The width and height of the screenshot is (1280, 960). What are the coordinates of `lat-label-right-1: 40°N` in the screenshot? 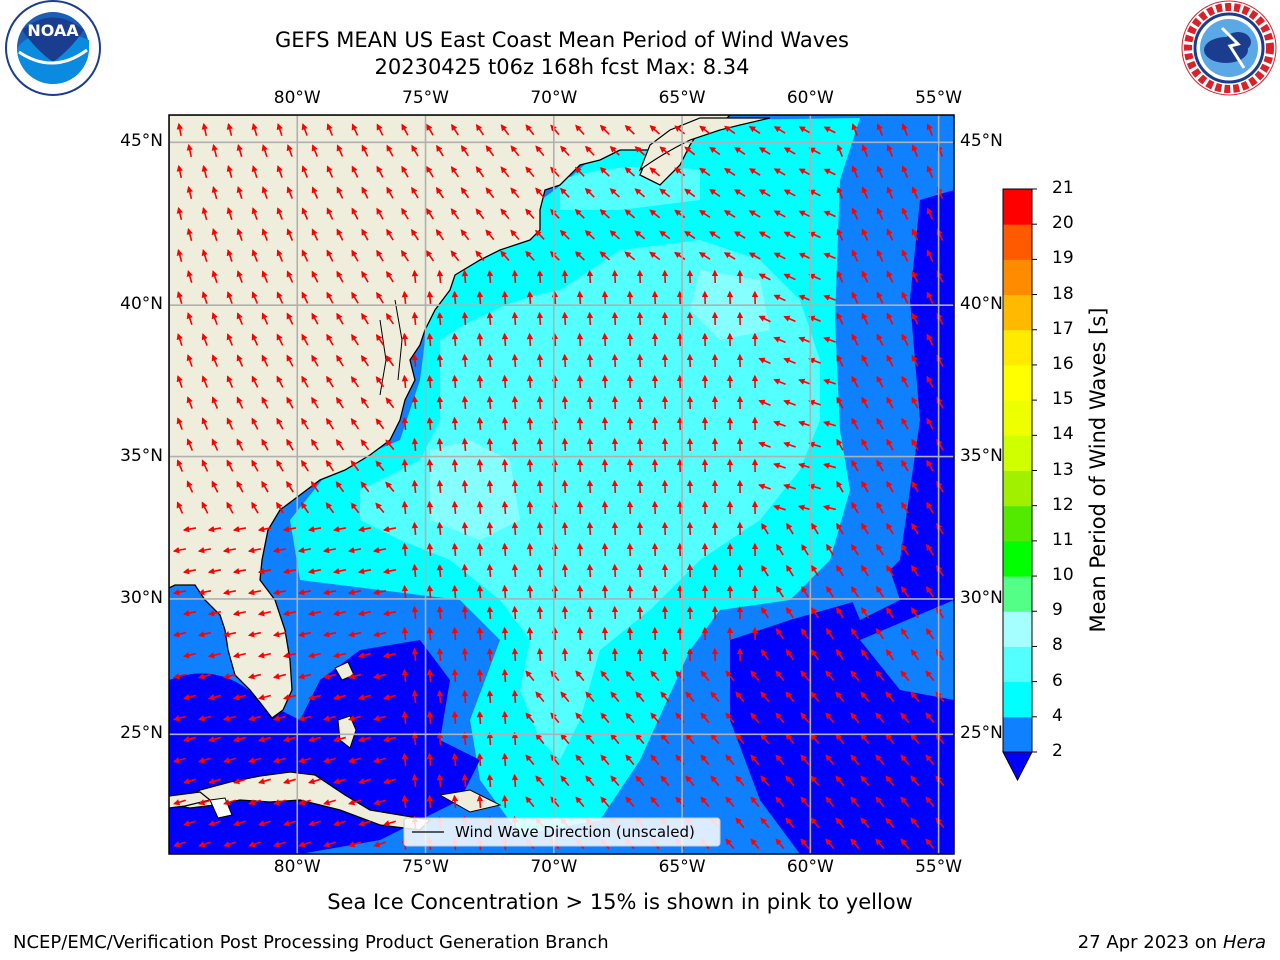 It's located at (981, 304).